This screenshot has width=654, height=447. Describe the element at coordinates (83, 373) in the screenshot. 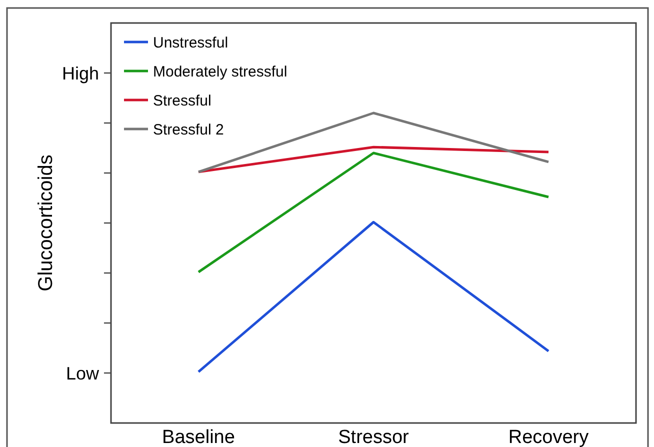

I see `text: Low` at that location.